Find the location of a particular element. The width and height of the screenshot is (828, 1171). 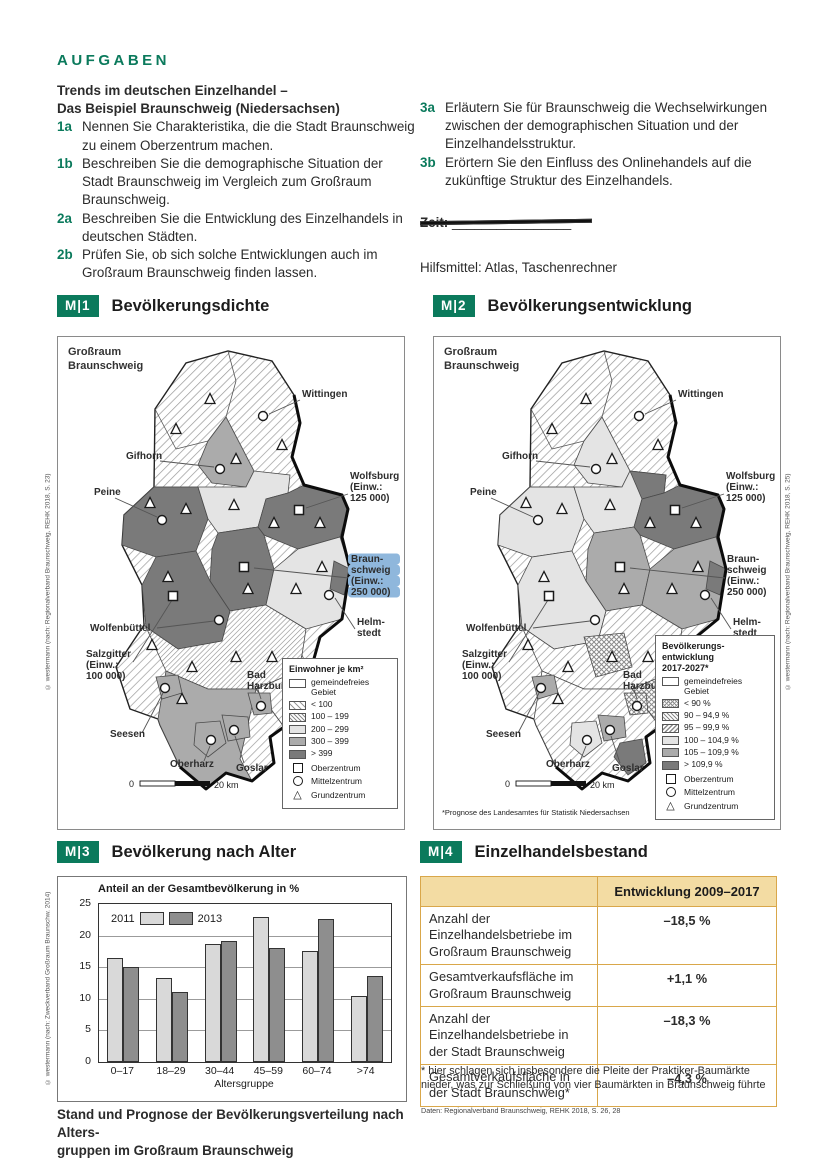

scalebar-black is located at coordinates (192, 783).